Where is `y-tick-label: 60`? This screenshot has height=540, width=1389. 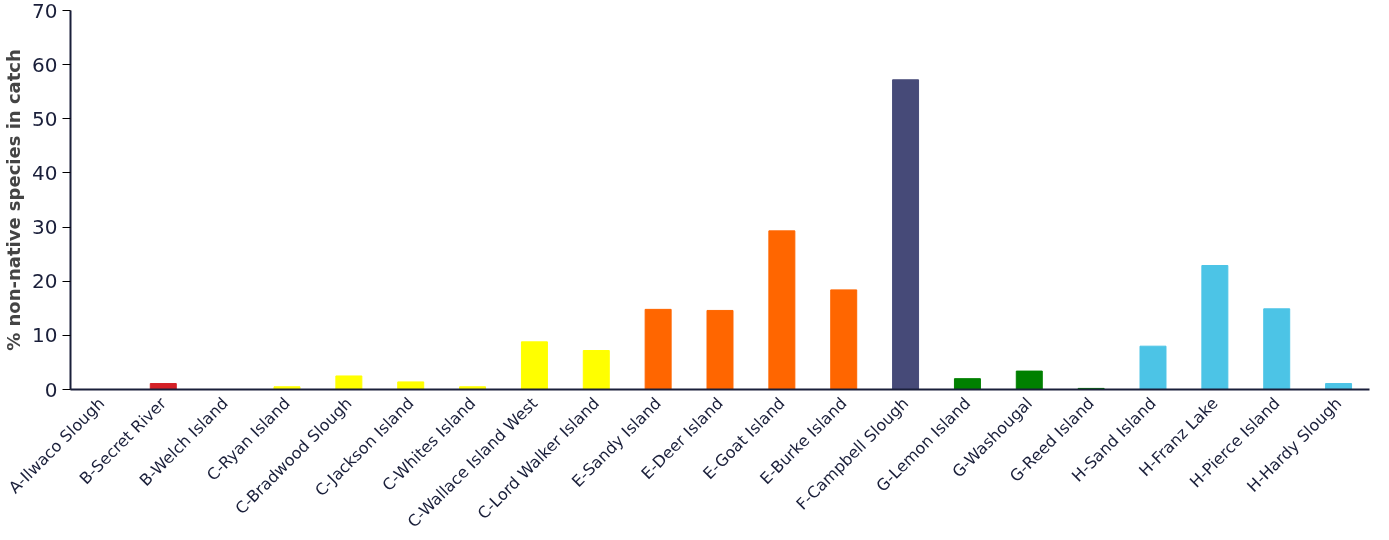
y-tick-label: 60 is located at coordinates (45, 64).